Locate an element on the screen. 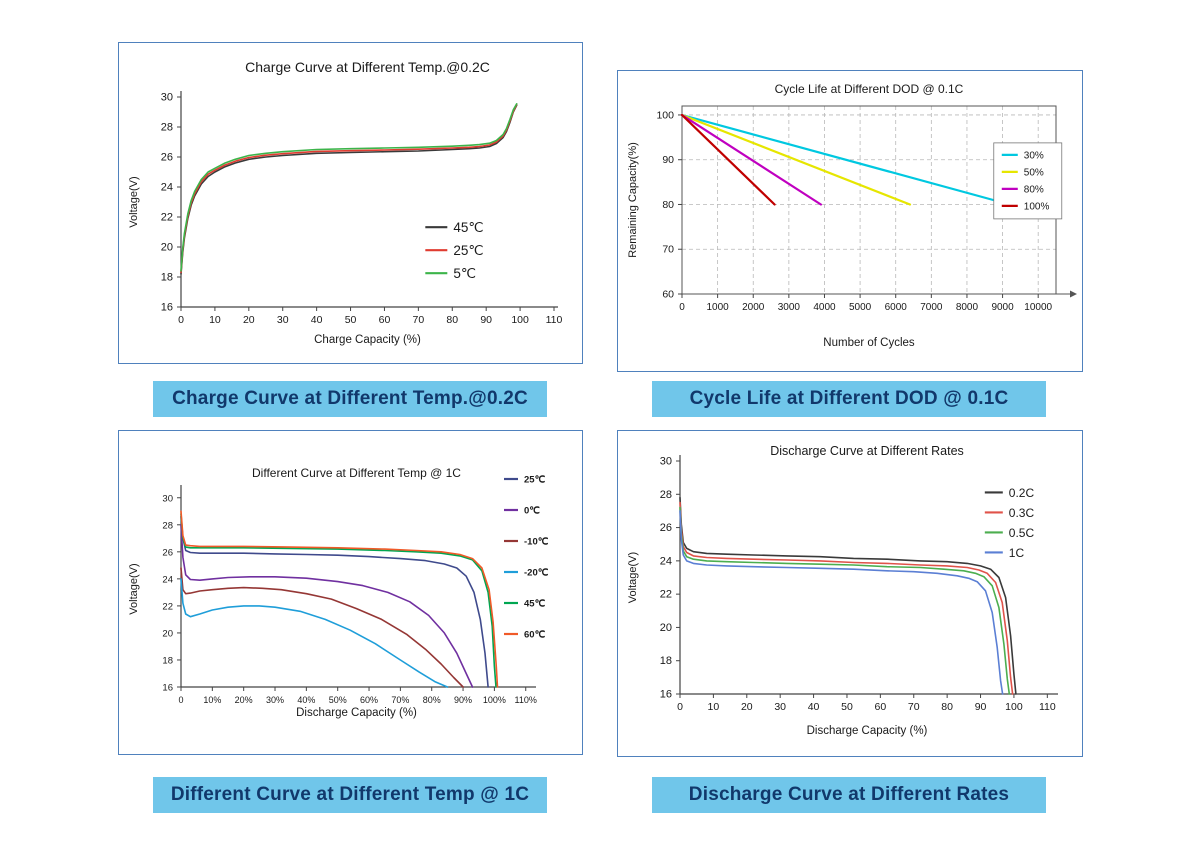  legend-label: 0.2C is located at coordinates (1022, 493).